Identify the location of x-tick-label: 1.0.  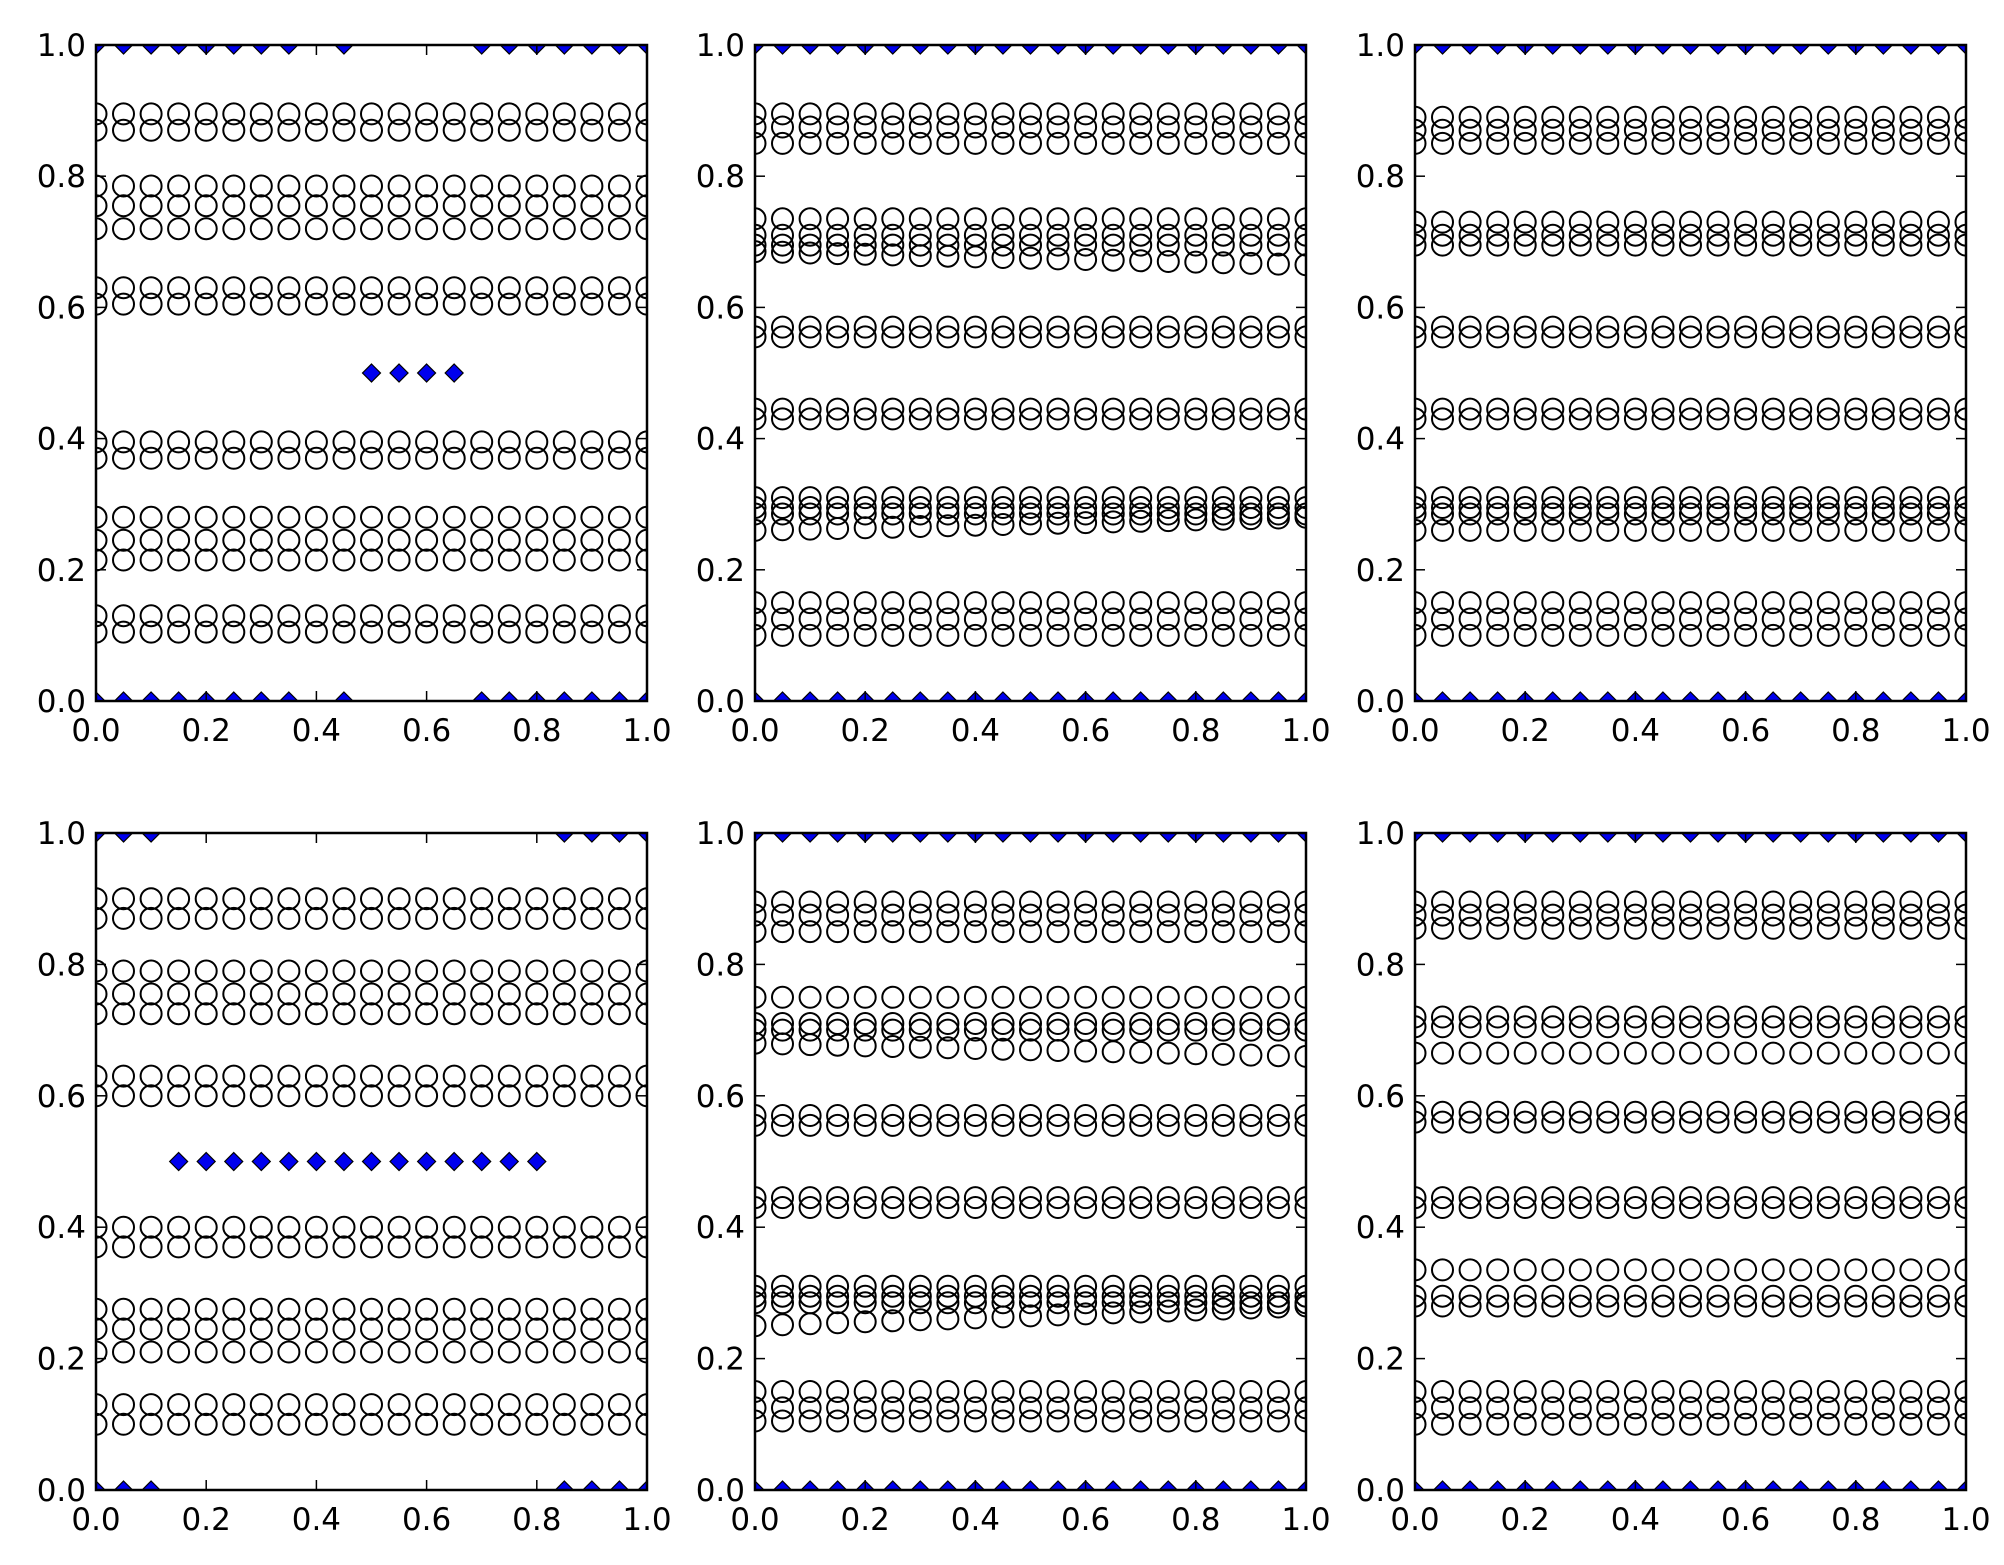
(1305, 731).